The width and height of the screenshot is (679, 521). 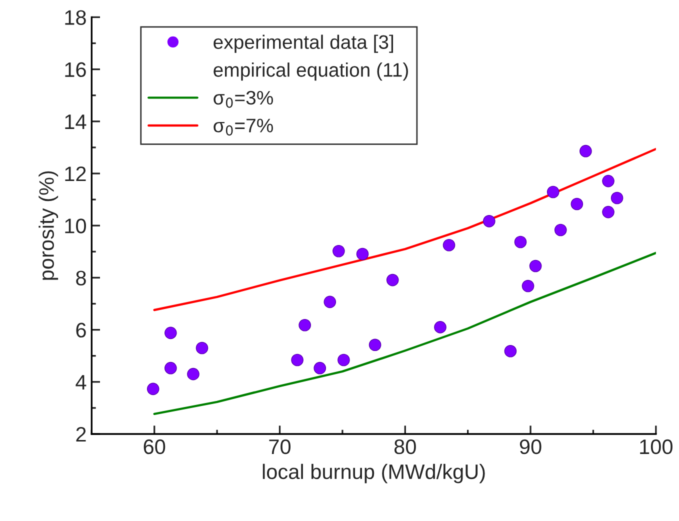 I want to click on x-tick-label: 70, so click(x=280, y=446).